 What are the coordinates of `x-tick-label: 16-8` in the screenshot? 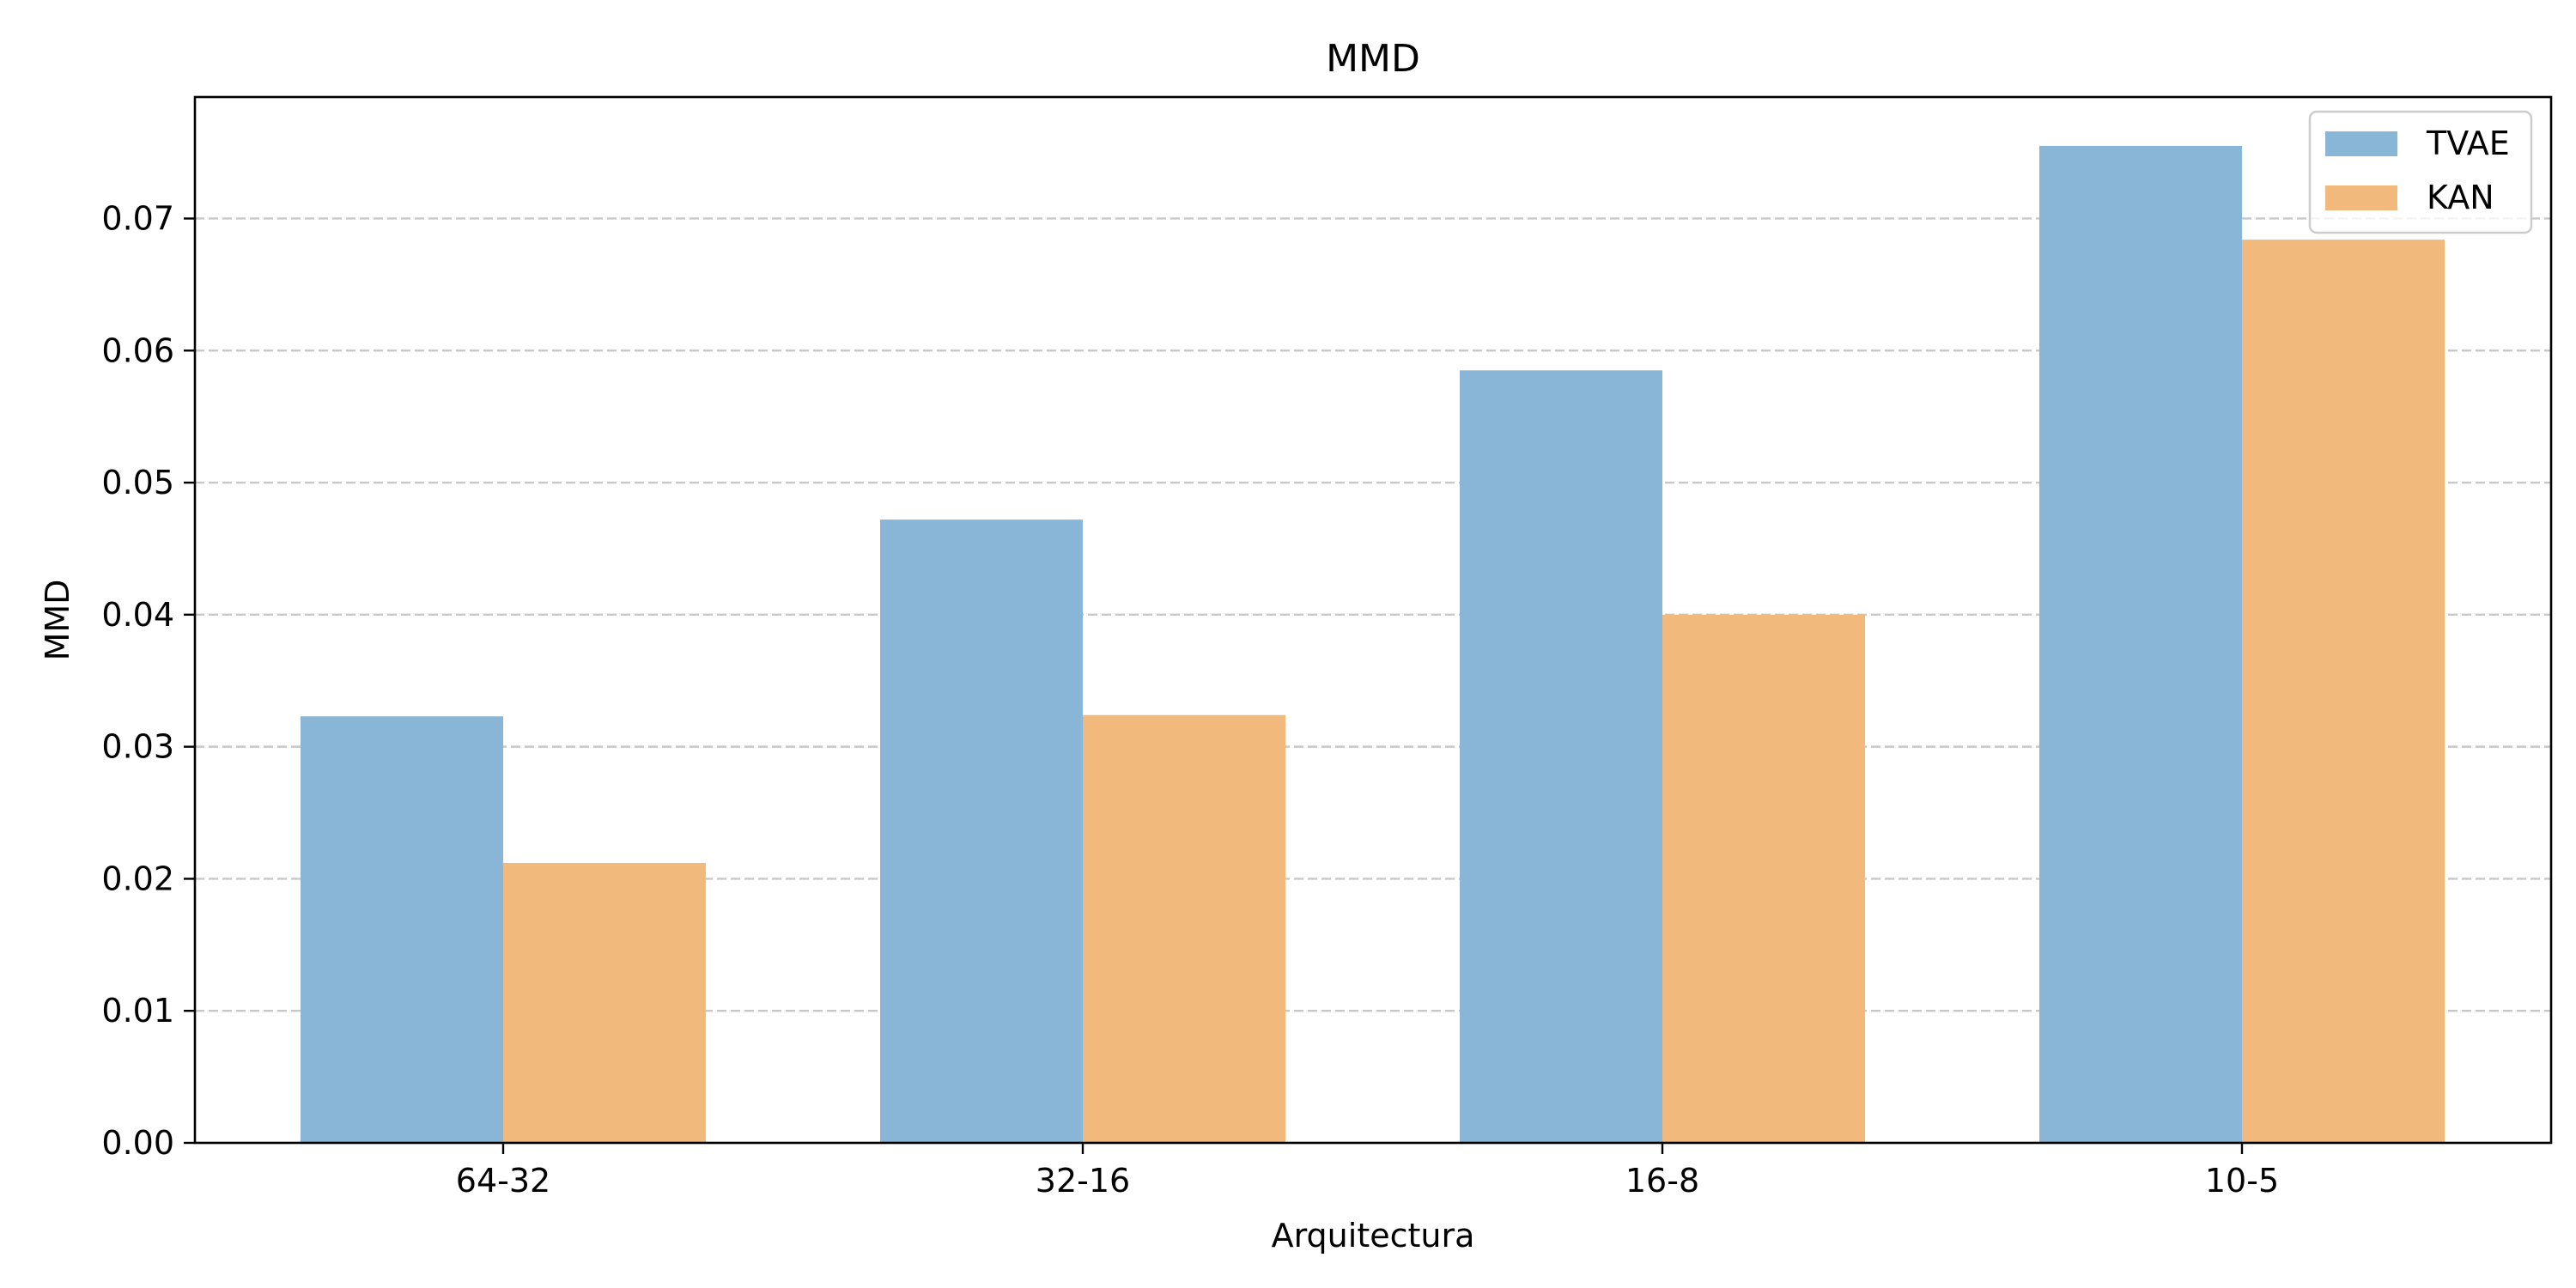 It's located at (1662, 1181).